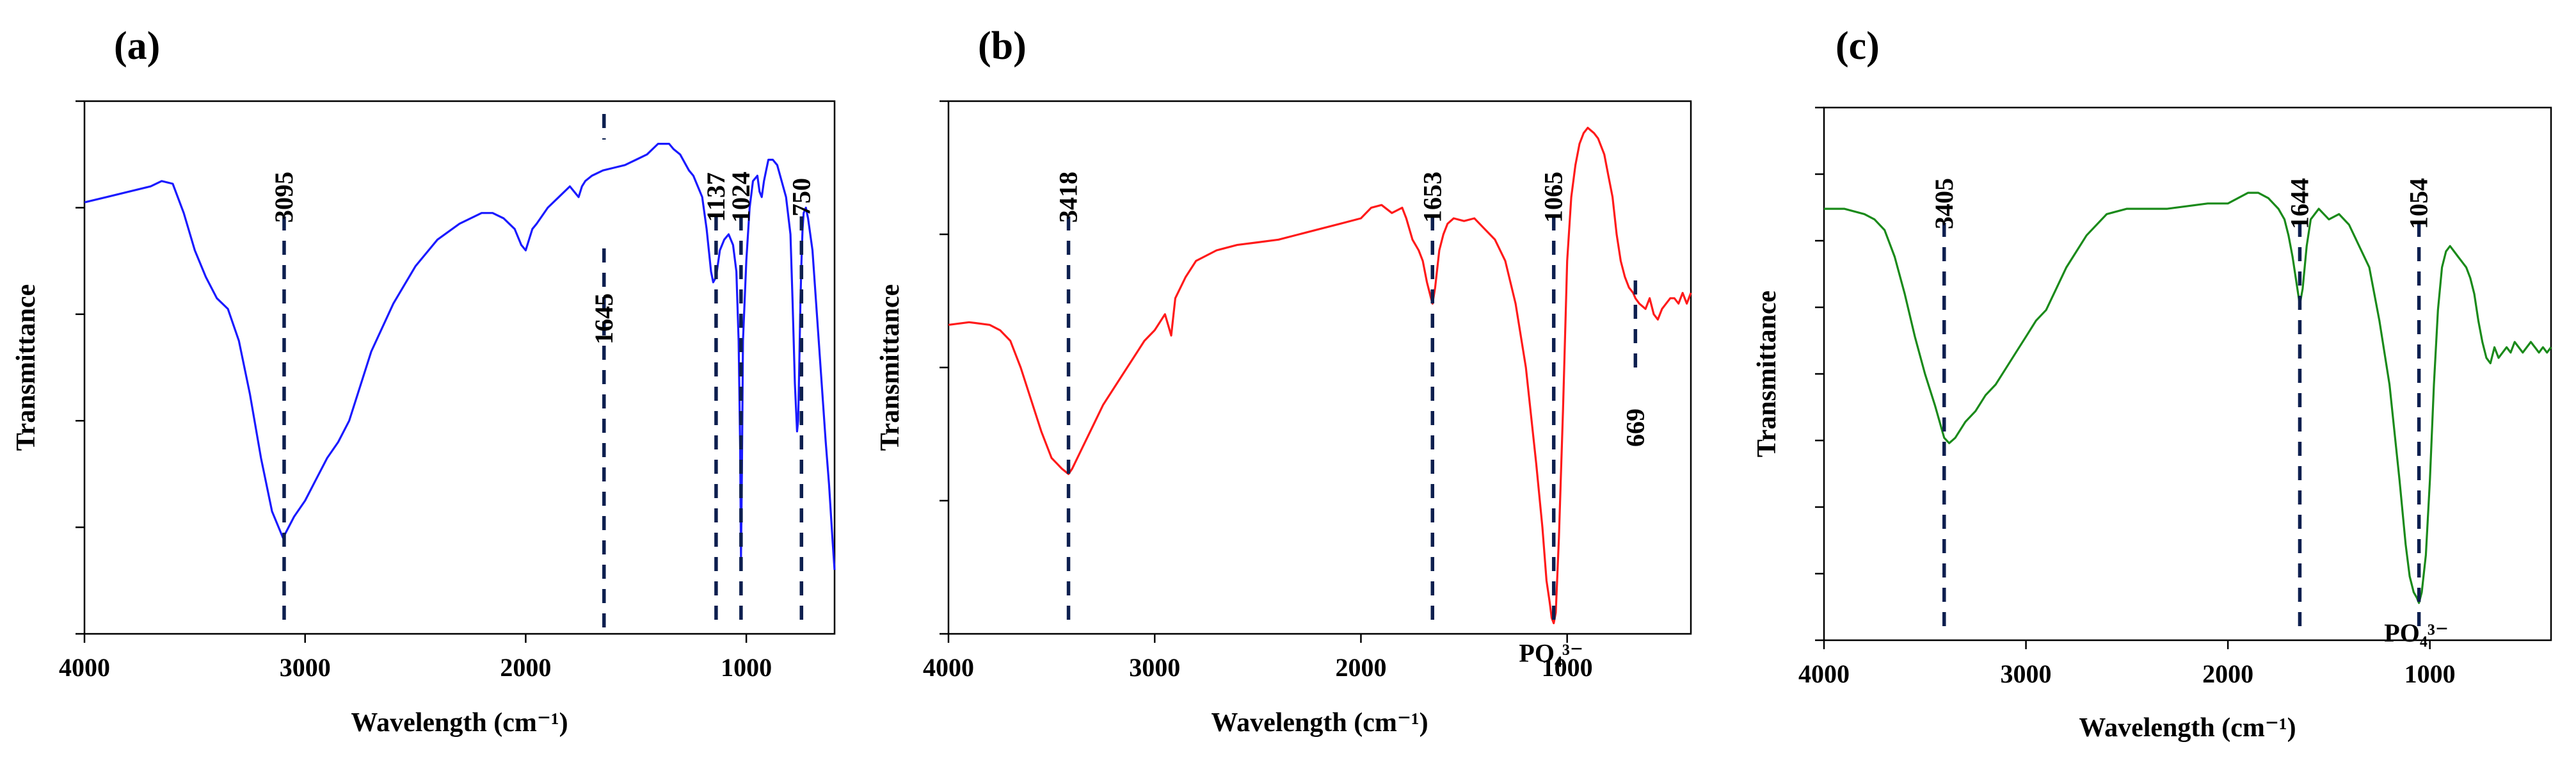  Describe the element at coordinates (1154, 667) in the screenshot. I see `panel-b-xtick-label-1: 3000` at that location.